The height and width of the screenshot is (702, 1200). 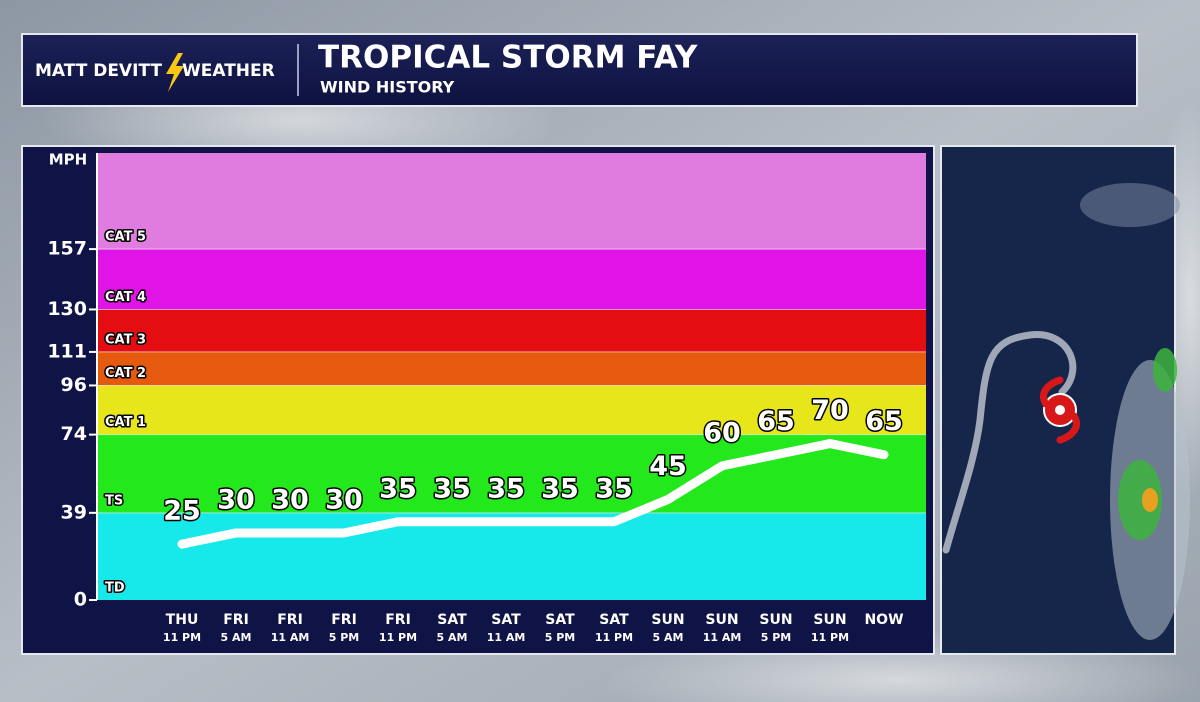 What do you see at coordinates (508, 58) in the screenshot?
I see `chart-title: TROPICAL STORM FAY` at bounding box center [508, 58].